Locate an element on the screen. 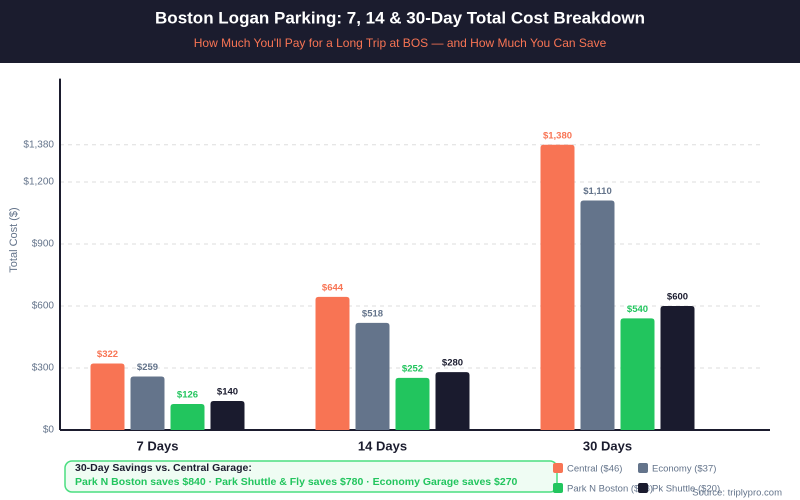 The height and width of the screenshot is (500, 800). value-label: $252 is located at coordinates (412, 368).